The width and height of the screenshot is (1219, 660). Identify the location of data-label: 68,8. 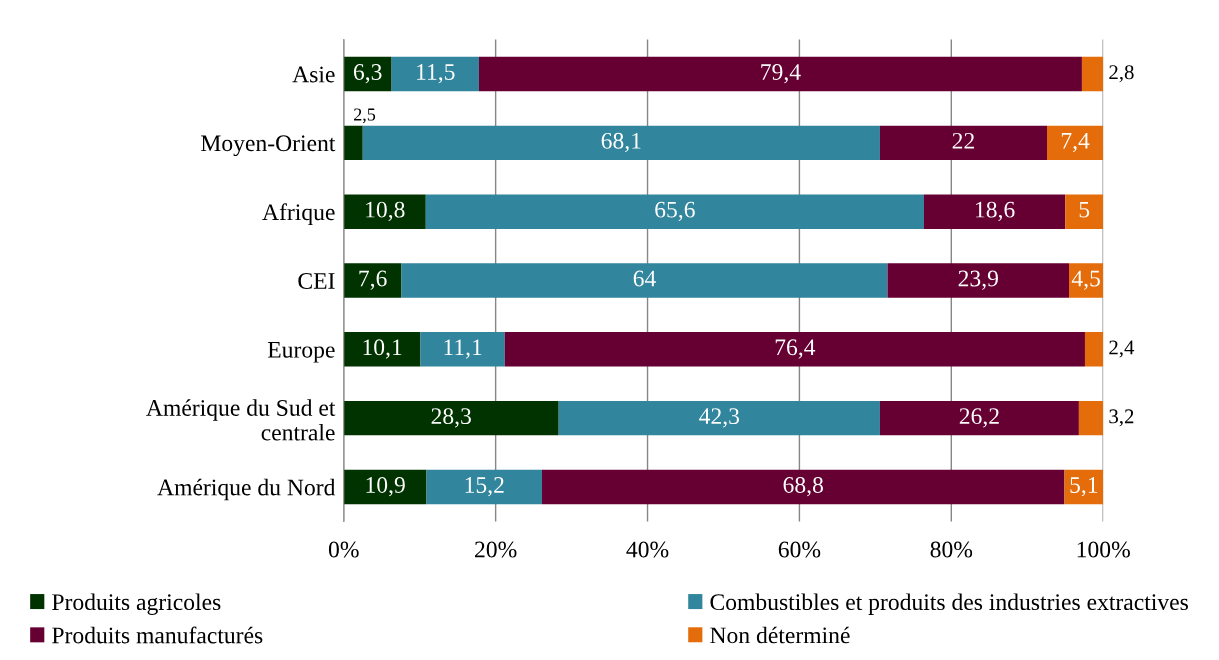
(803, 486).